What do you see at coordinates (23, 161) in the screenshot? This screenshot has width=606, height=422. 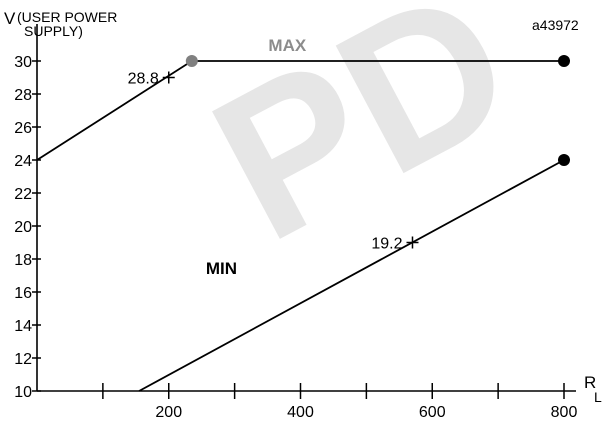 I see `y-tick-label: 24` at bounding box center [23, 161].